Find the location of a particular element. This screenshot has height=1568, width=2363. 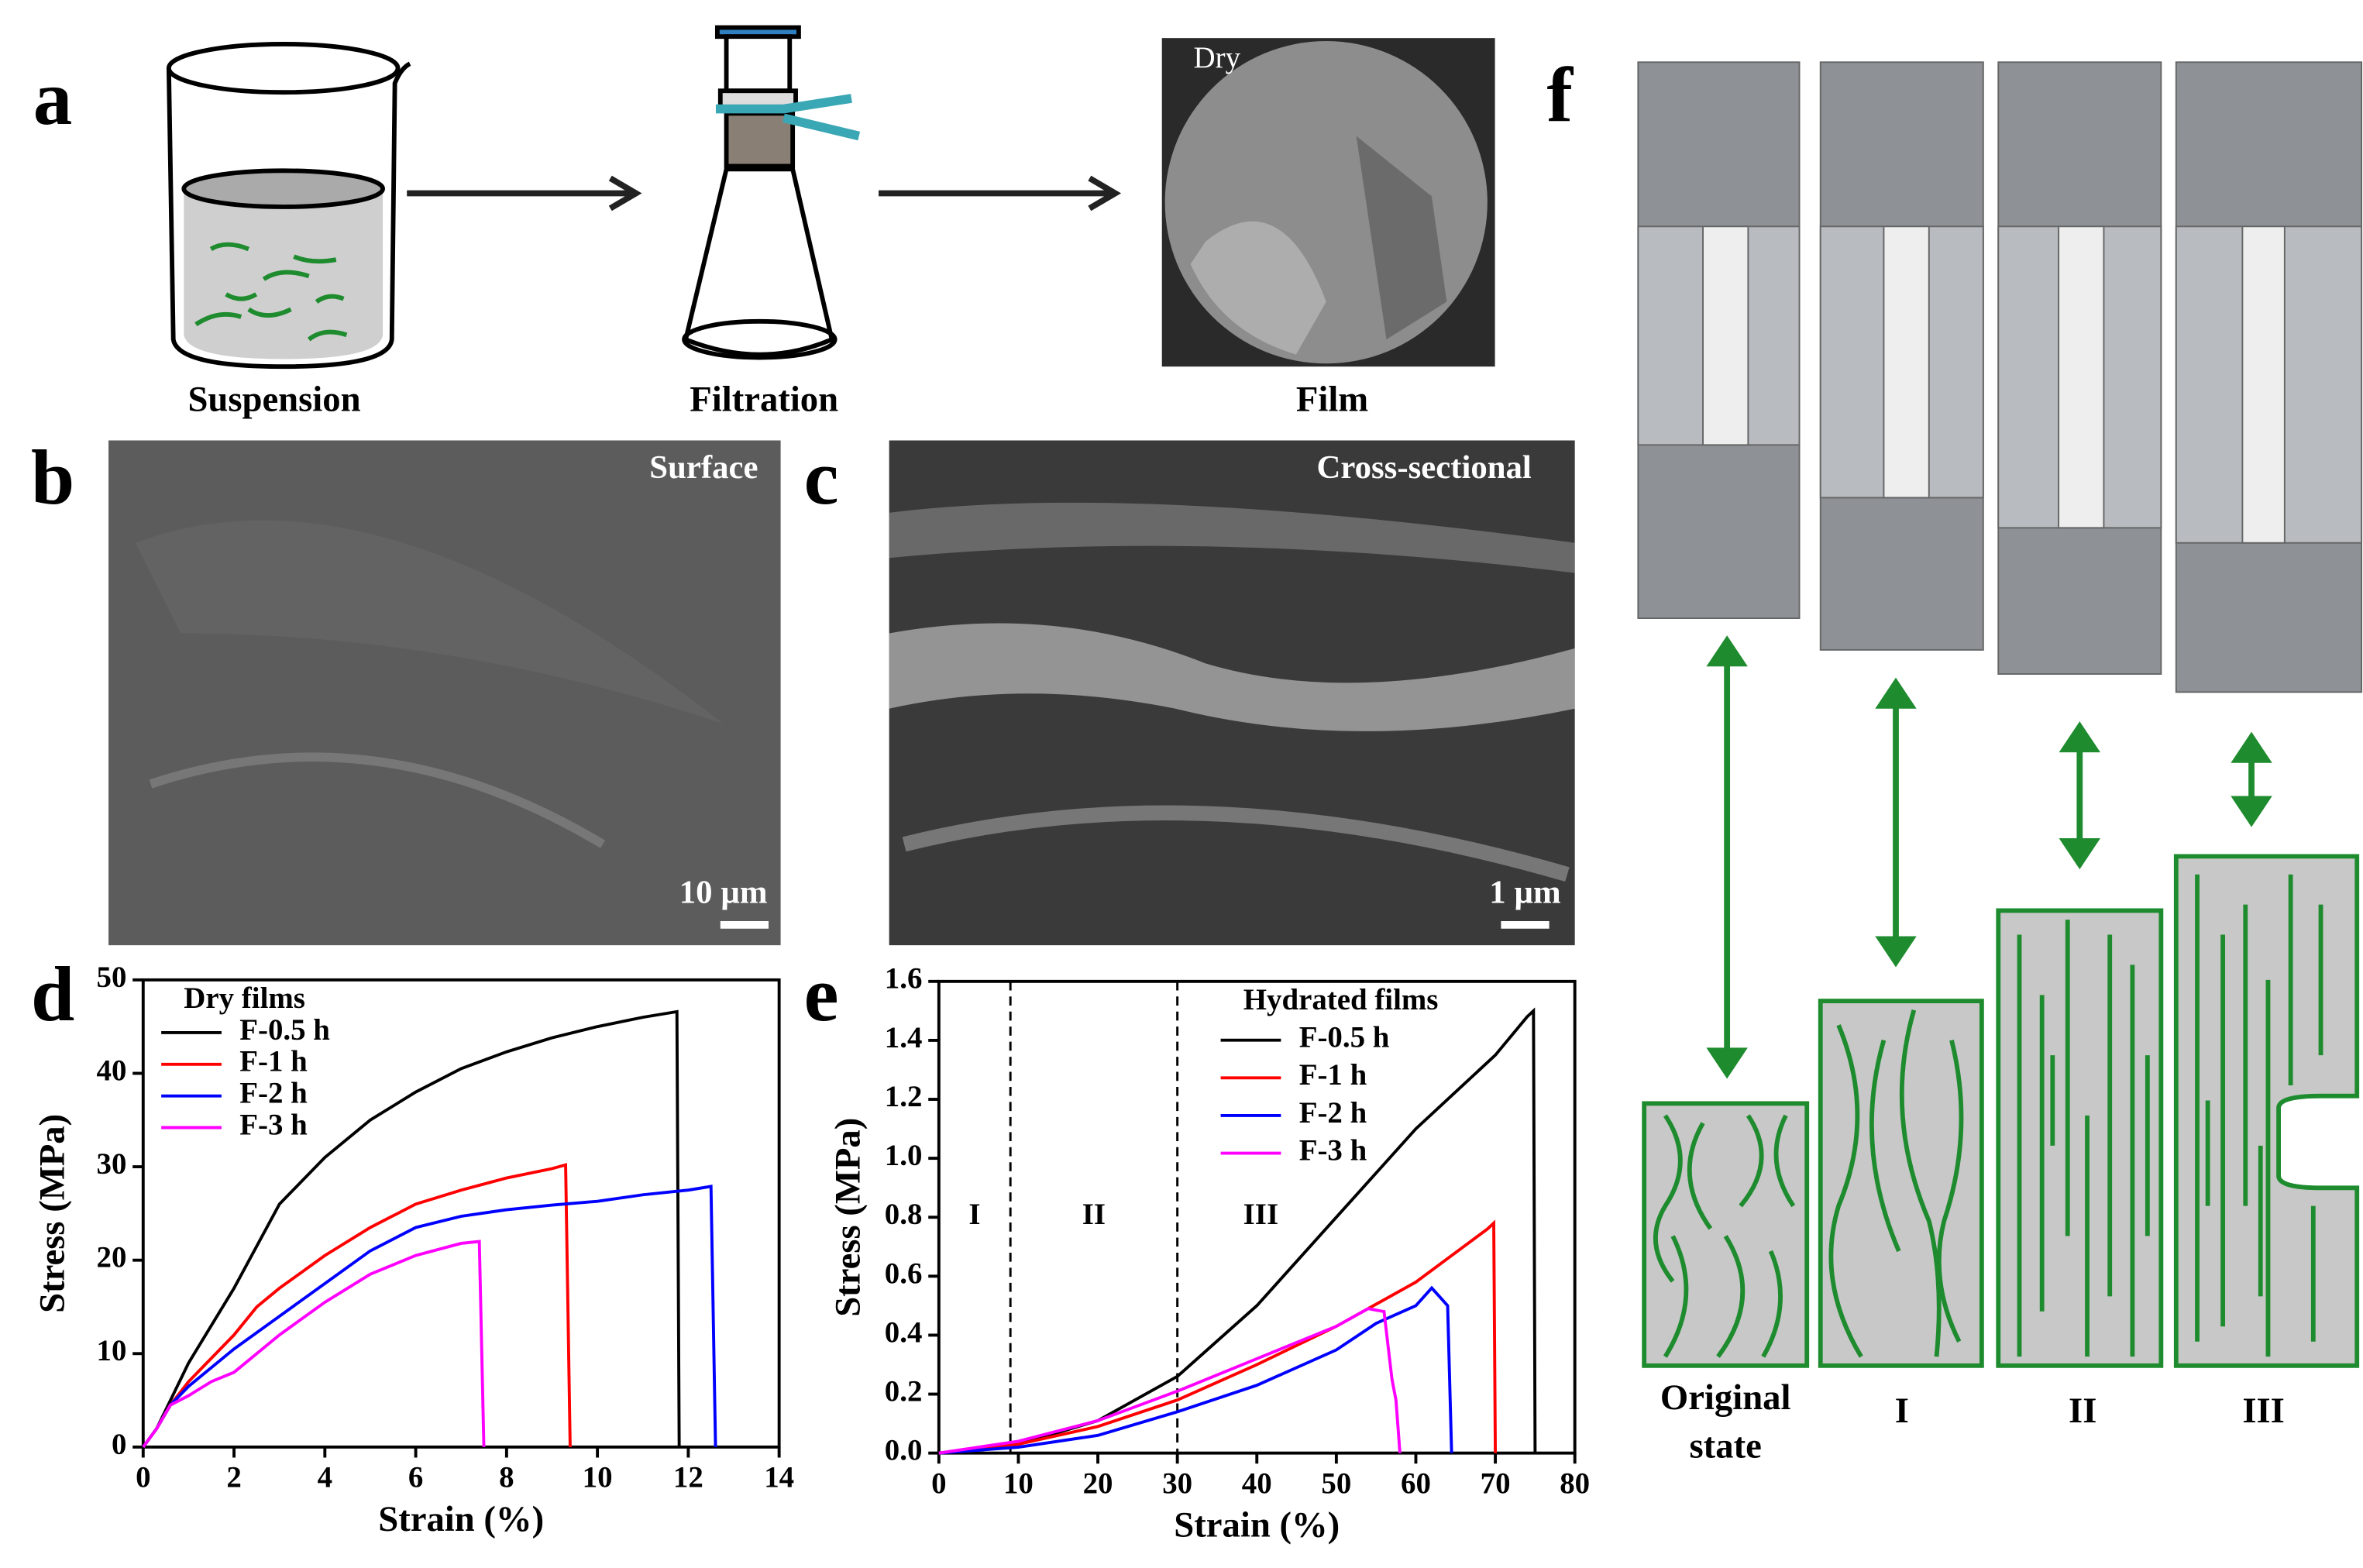

state-label: I is located at coordinates (1902, 1411).